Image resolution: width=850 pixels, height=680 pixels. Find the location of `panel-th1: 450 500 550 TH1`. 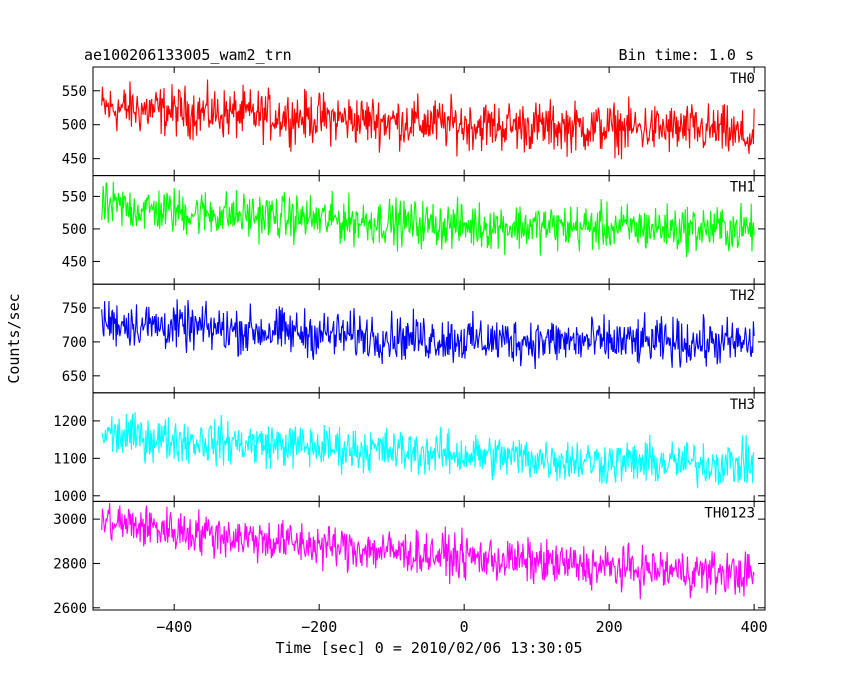

panel-th1: 450 500 550 TH1 is located at coordinates (414, 230).